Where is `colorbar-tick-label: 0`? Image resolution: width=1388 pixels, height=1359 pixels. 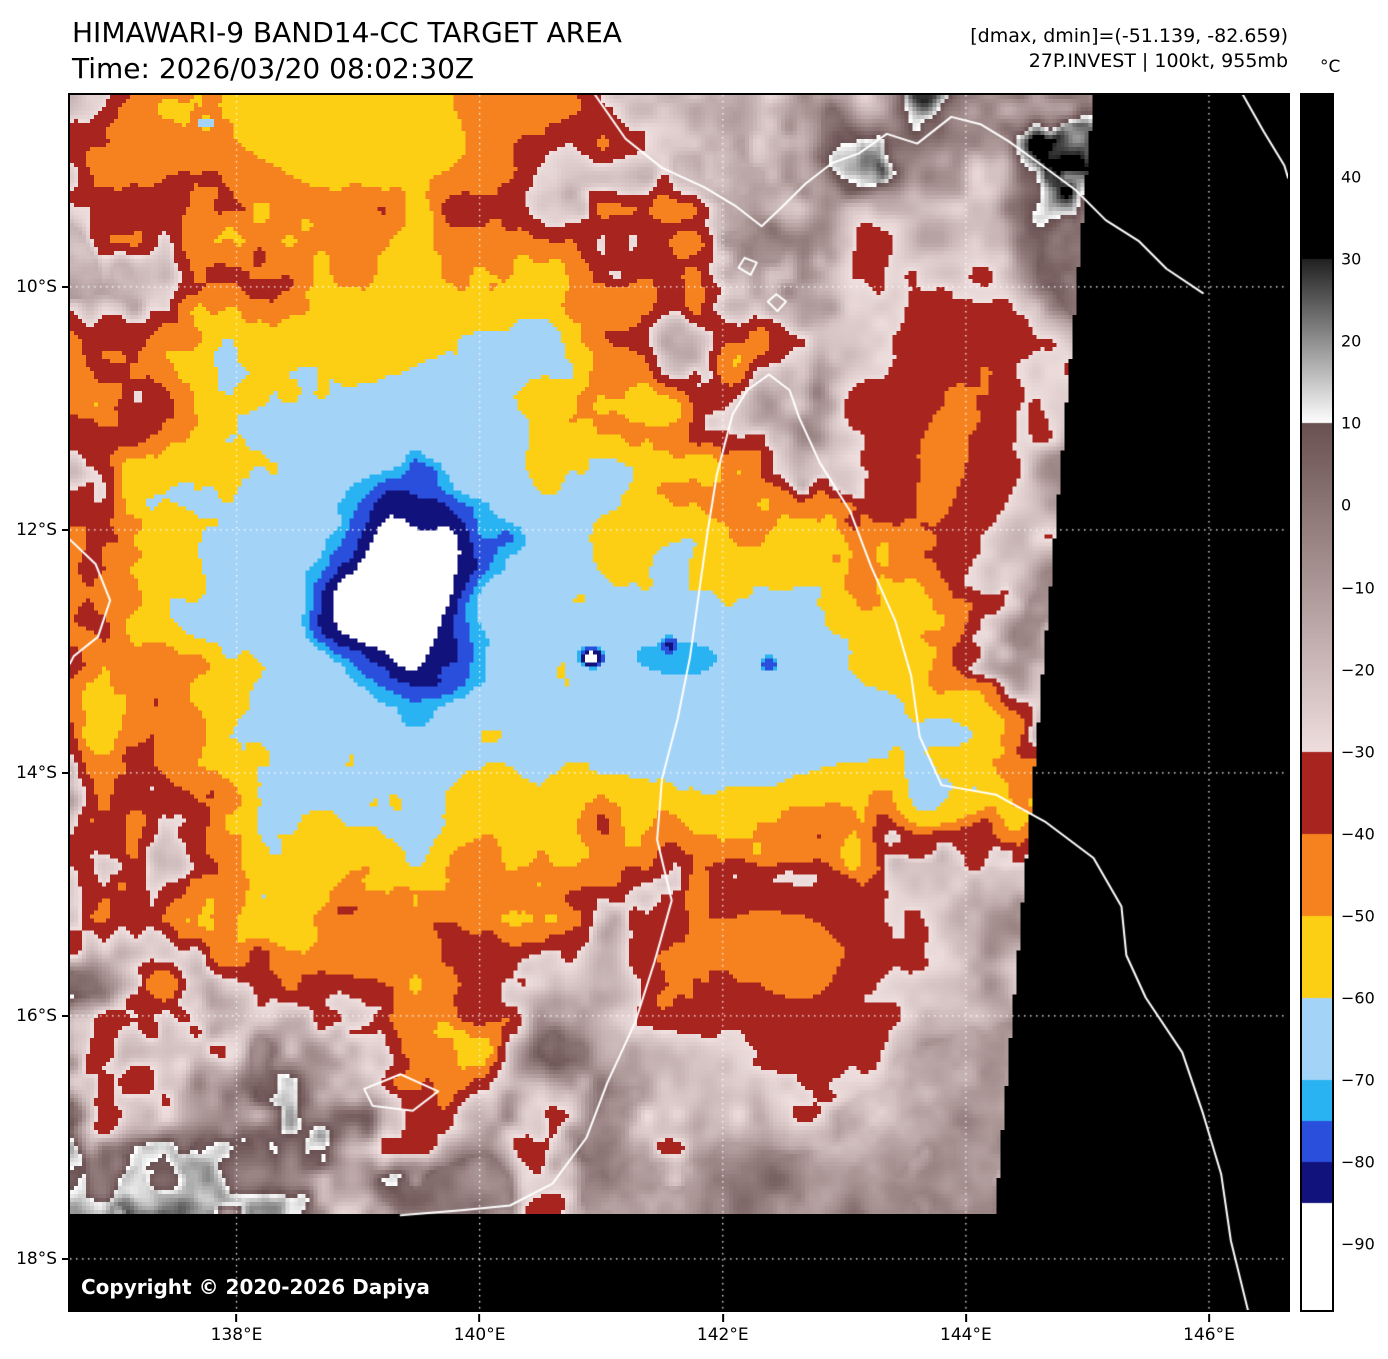
colorbar-tick-label: 0 is located at coordinates (1346, 505).